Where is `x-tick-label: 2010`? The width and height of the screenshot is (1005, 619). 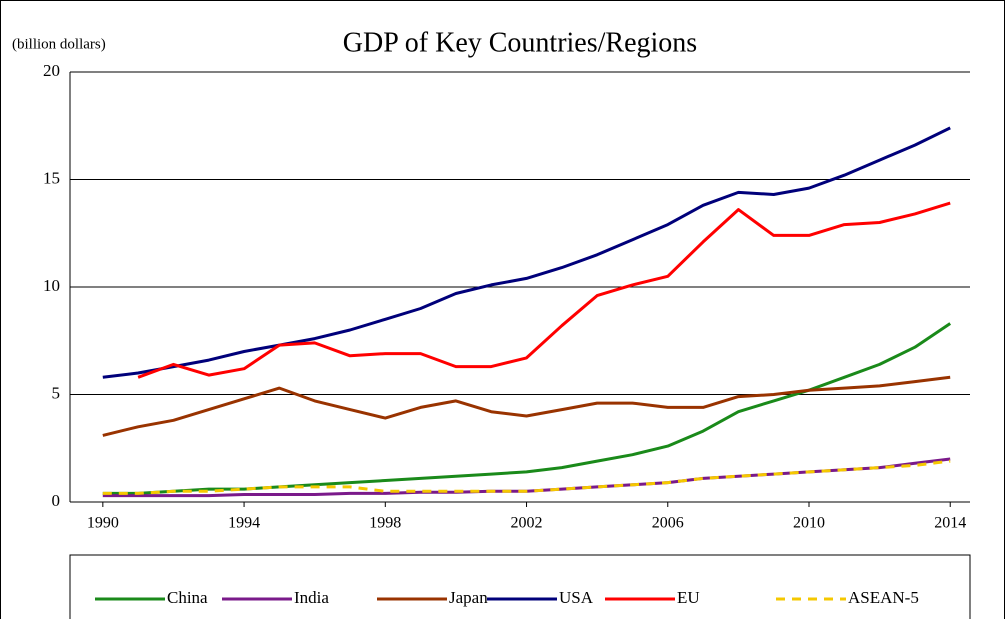 x-tick-label: 2010 is located at coordinates (809, 523).